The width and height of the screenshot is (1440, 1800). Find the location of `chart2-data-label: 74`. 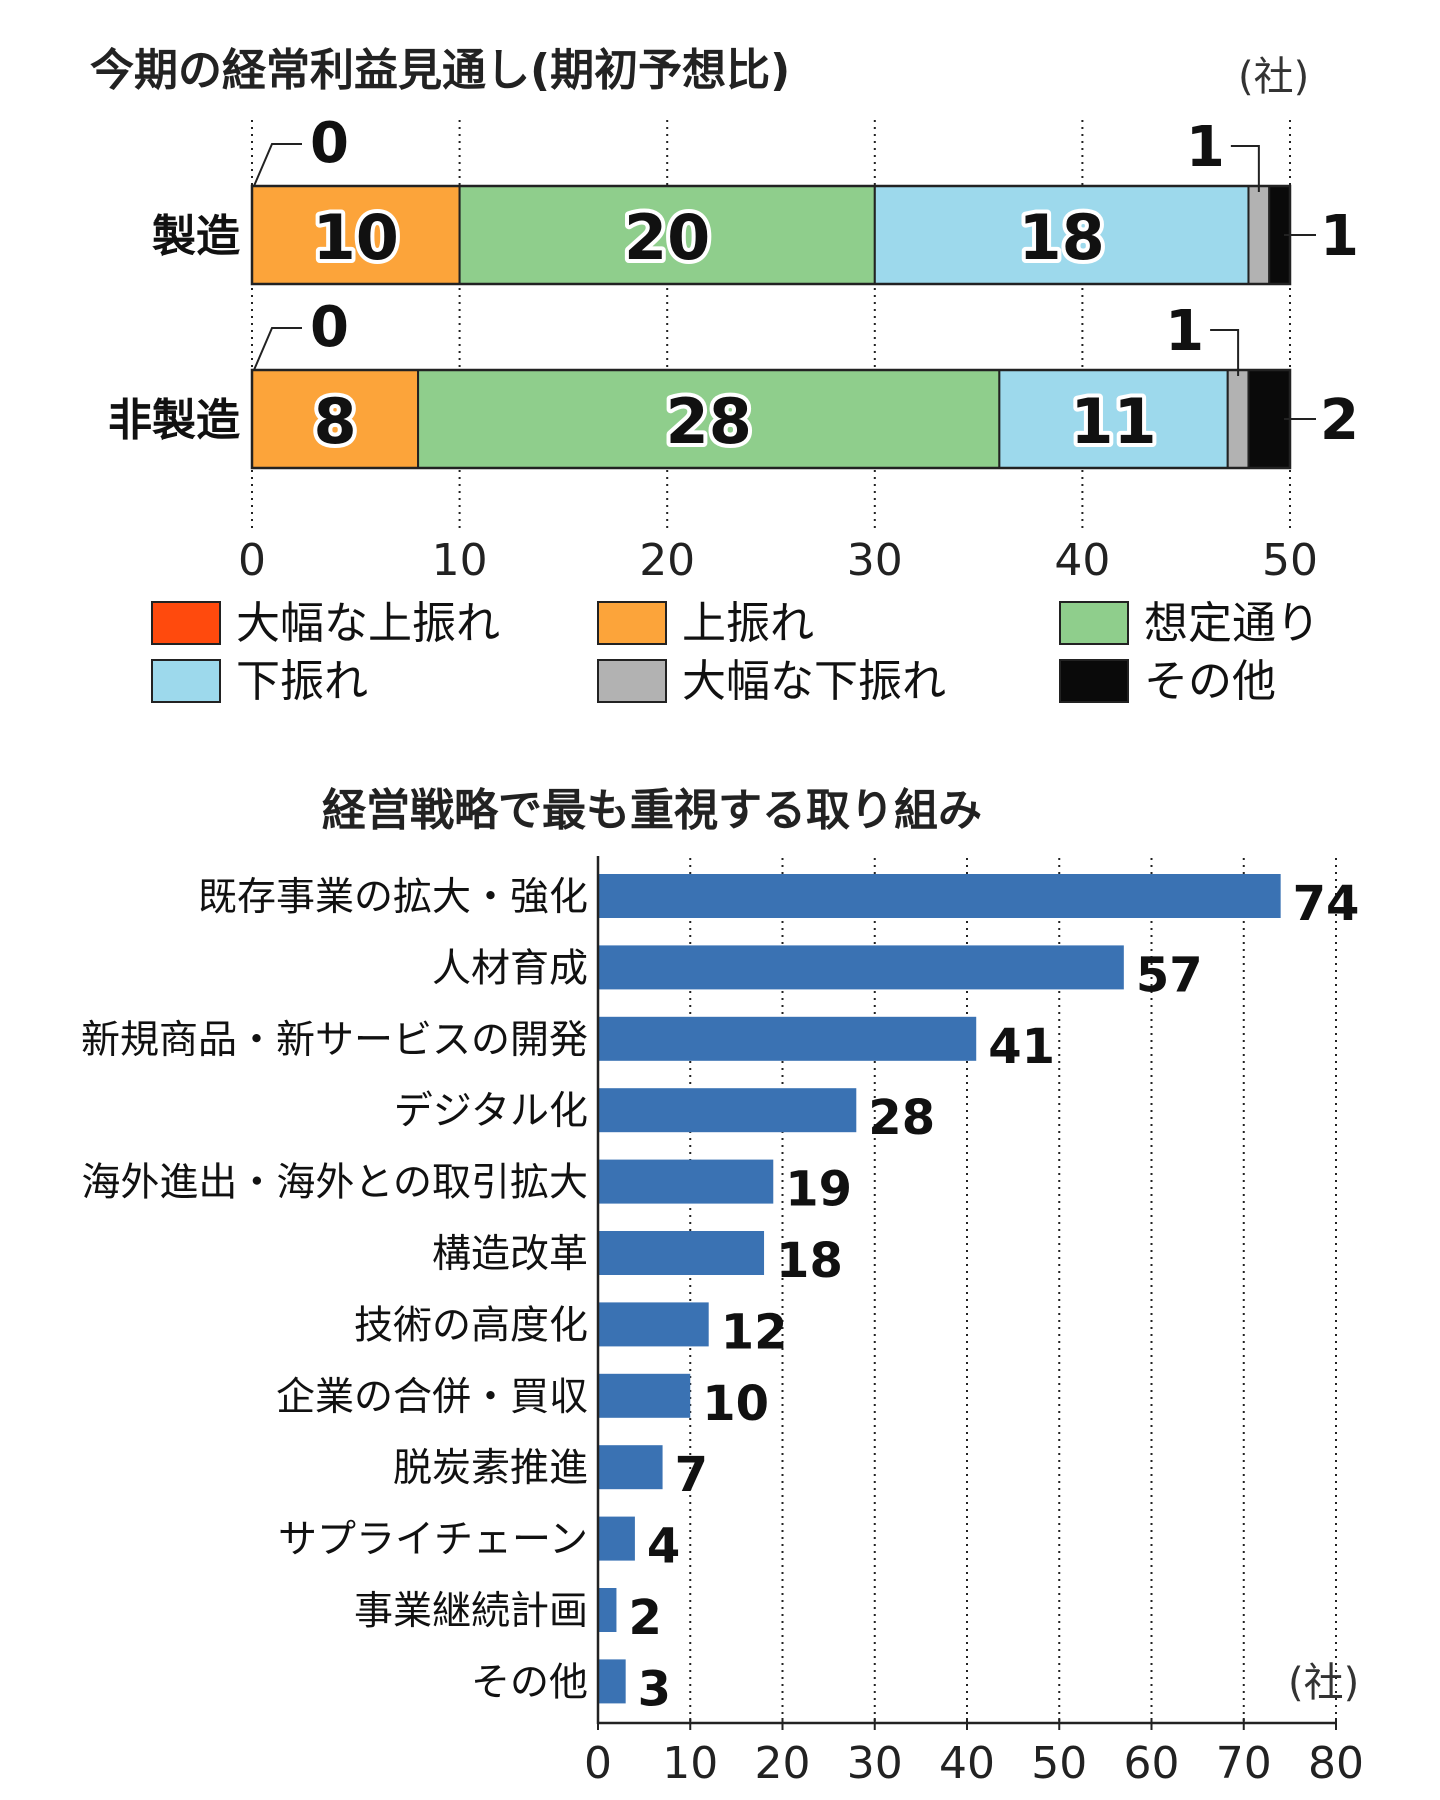

chart2-data-label: 74 is located at coordinates (1326, 904).